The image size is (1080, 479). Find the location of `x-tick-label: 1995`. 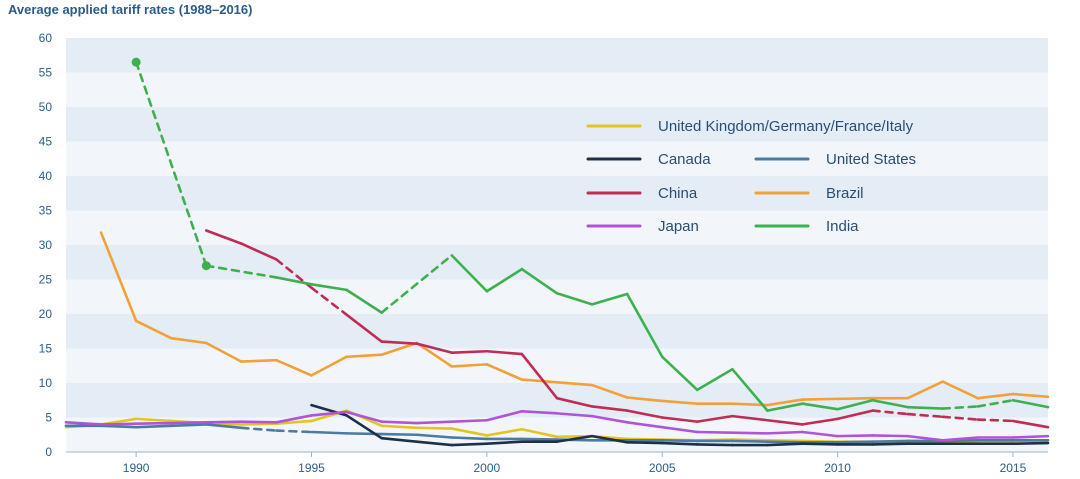

x-tick-label: 1995 is located at coordinates (311, 468).